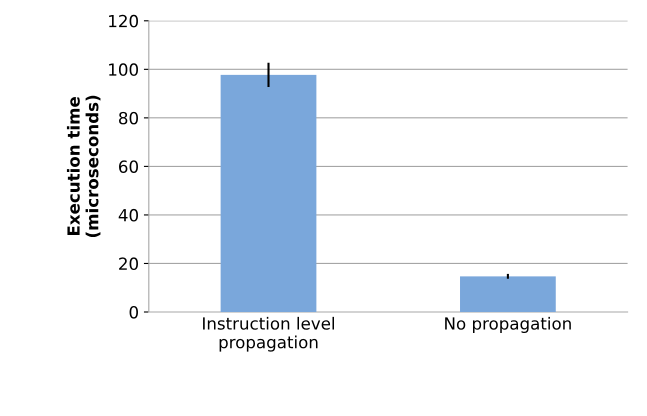 Image resolution: width=647 pixels, height=416 pixels. What do you see at coordinates (508, 324) in the screenshot?
I see `x-tick-label: No propagation` at bounding box center [508, 324].